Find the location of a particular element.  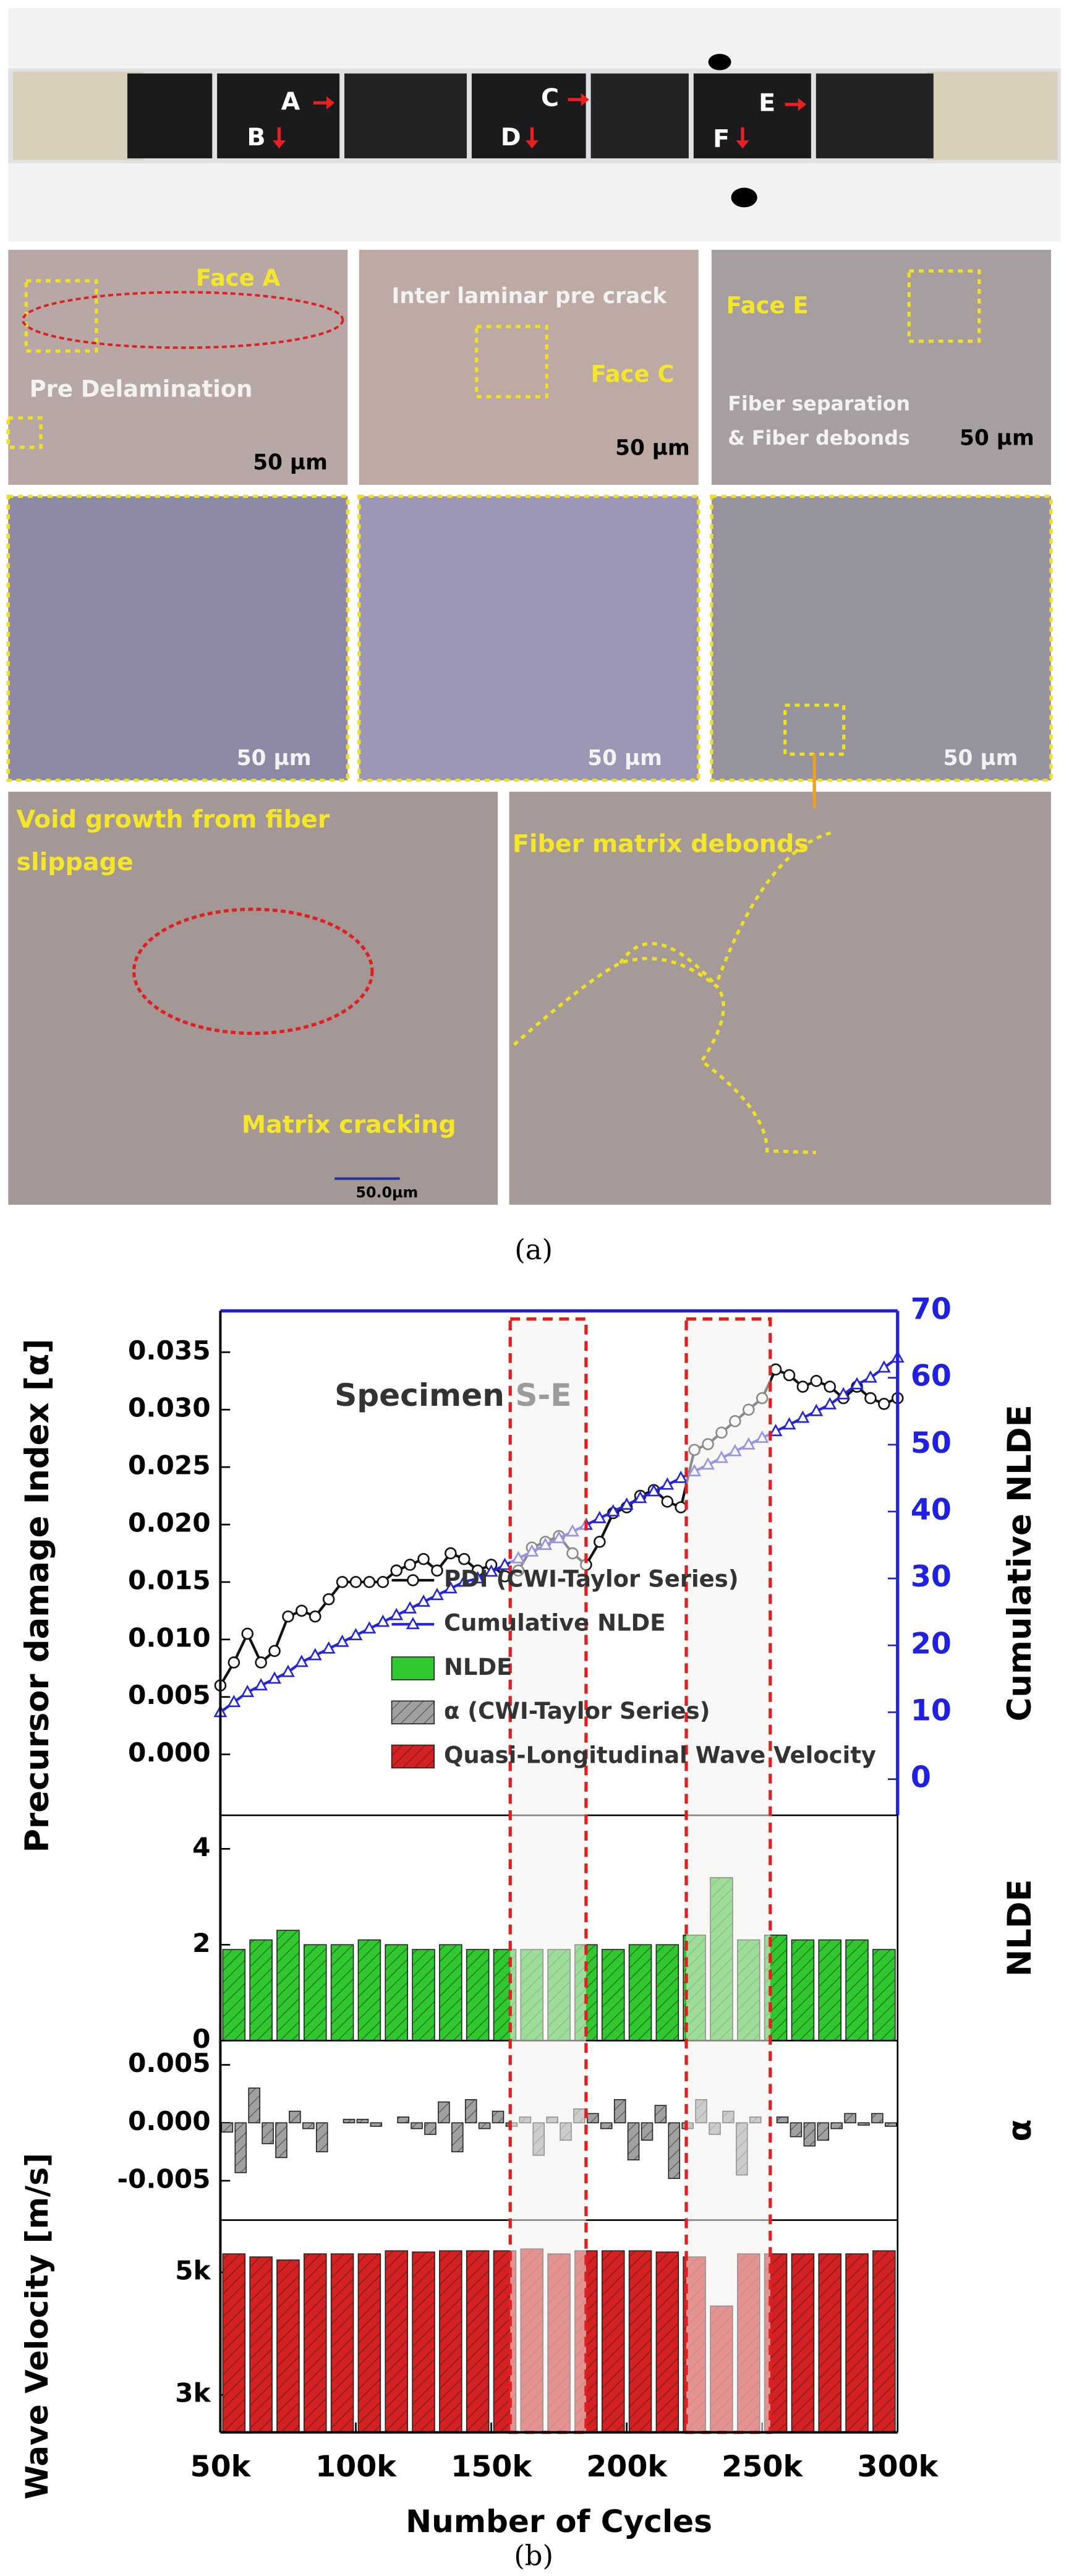

hole is located at coordinates (744, 198).